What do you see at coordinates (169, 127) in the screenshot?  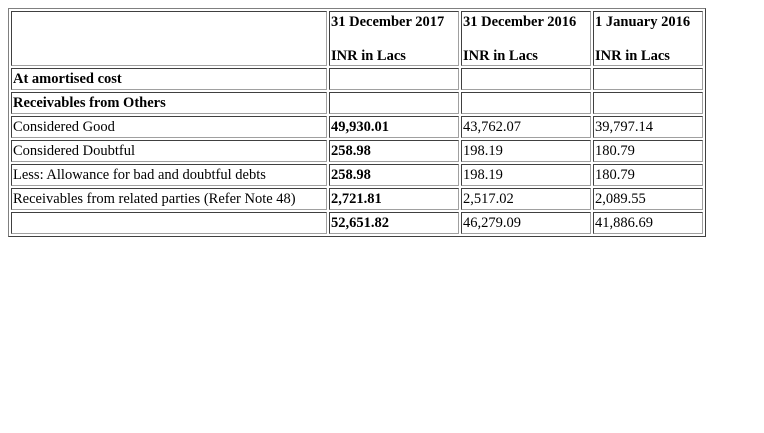 I see `row-label: Considered Good` at bounding box center [169, 127].